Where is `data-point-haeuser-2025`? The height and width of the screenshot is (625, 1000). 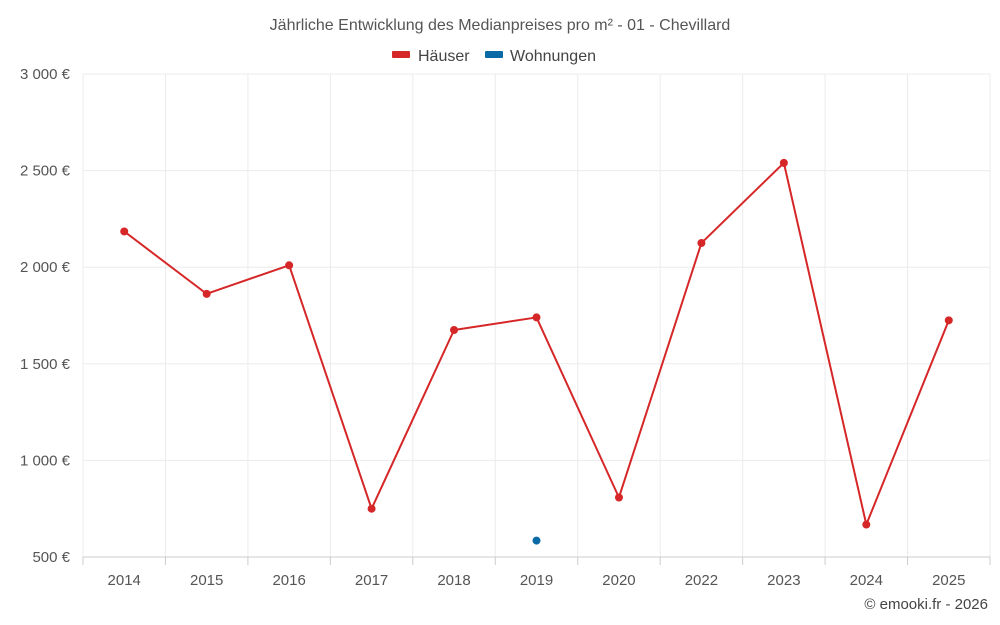
data-point-haeuser-2025 is located at coordinates (948, 320).